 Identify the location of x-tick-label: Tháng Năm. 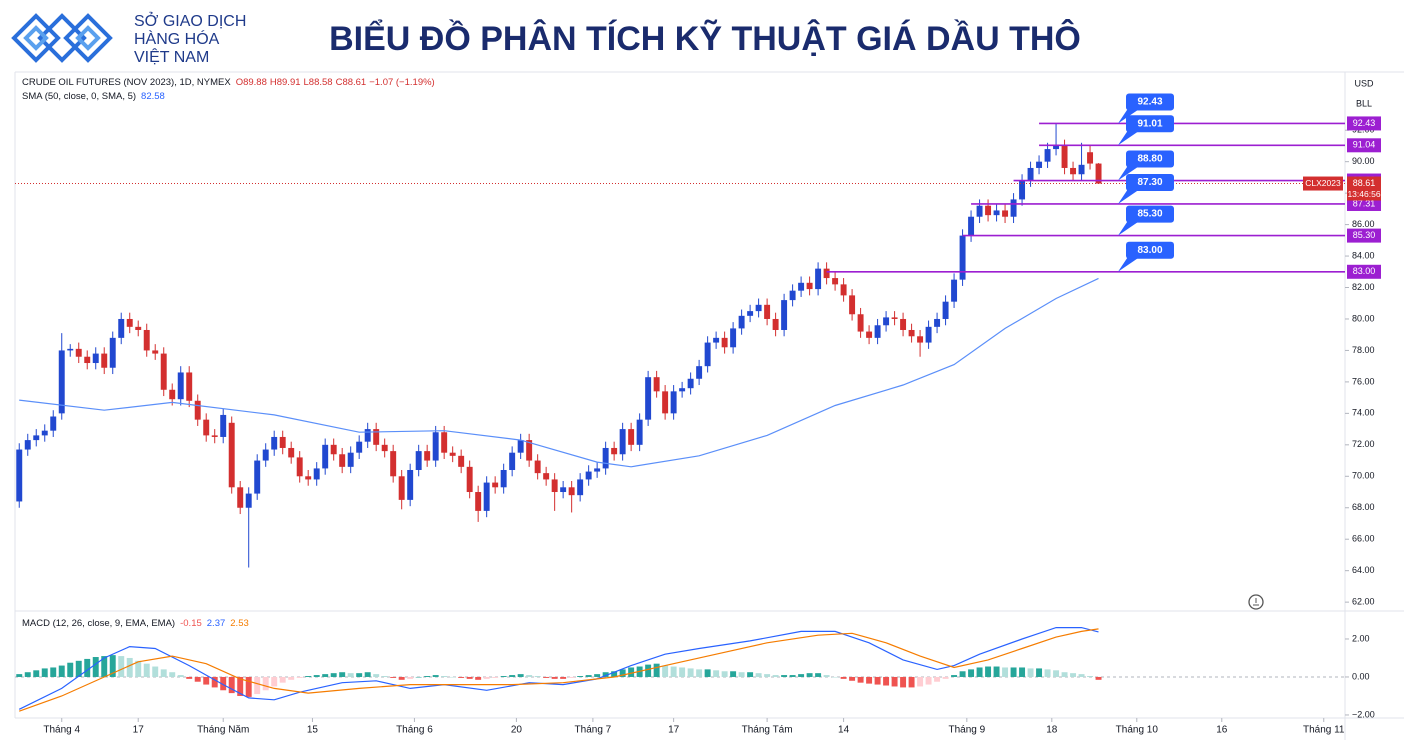
(223, 730).